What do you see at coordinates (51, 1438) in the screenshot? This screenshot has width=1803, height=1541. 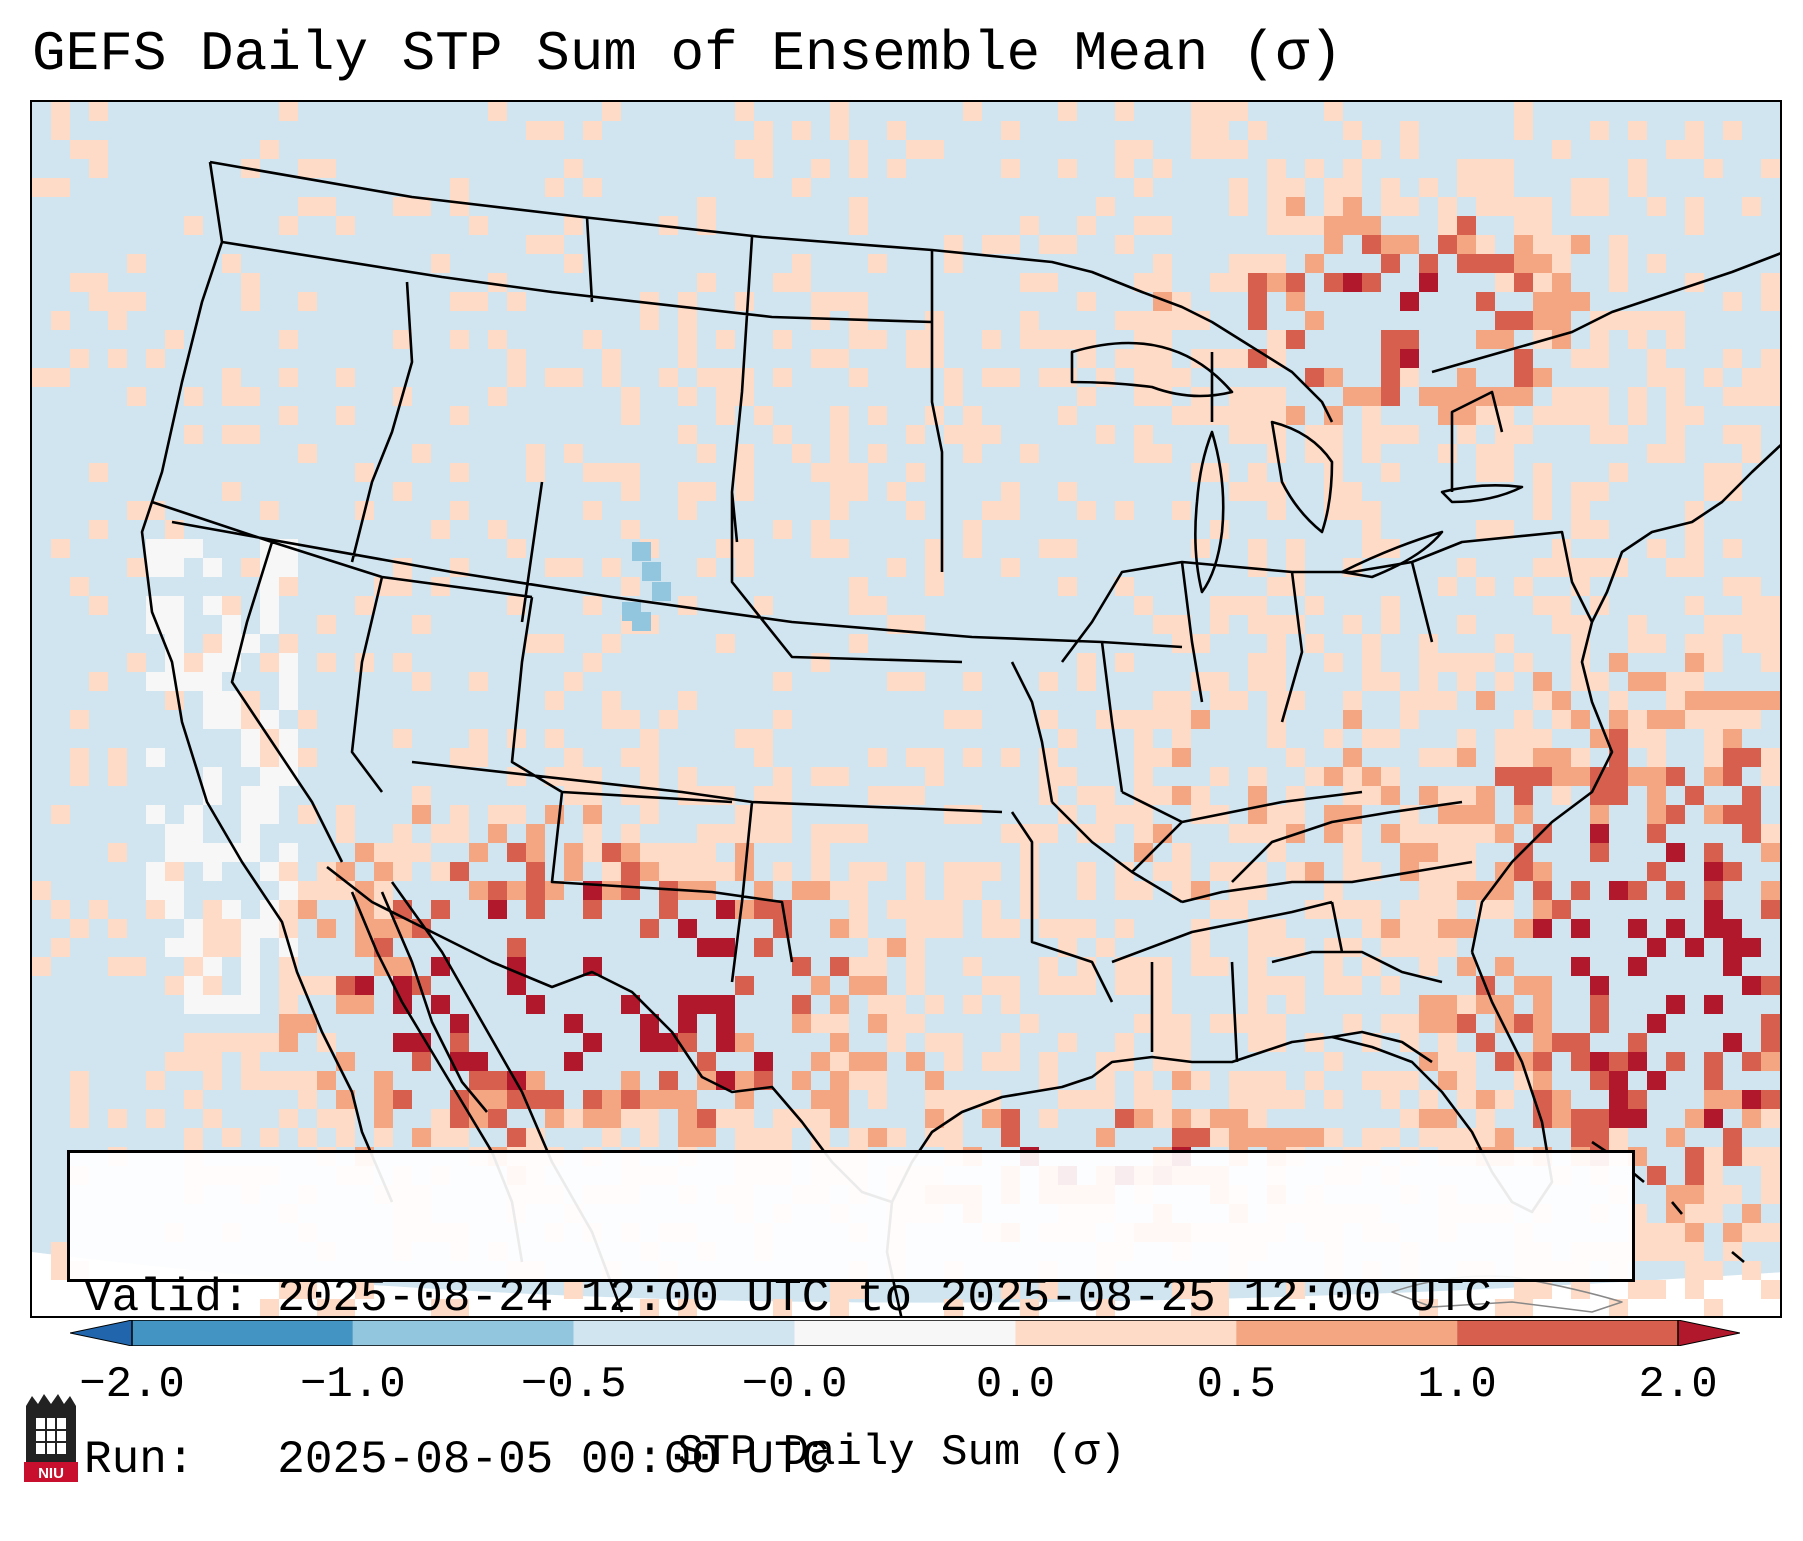 I see `niu-logo-icon: NIU` at bounding box center [51, 1438].